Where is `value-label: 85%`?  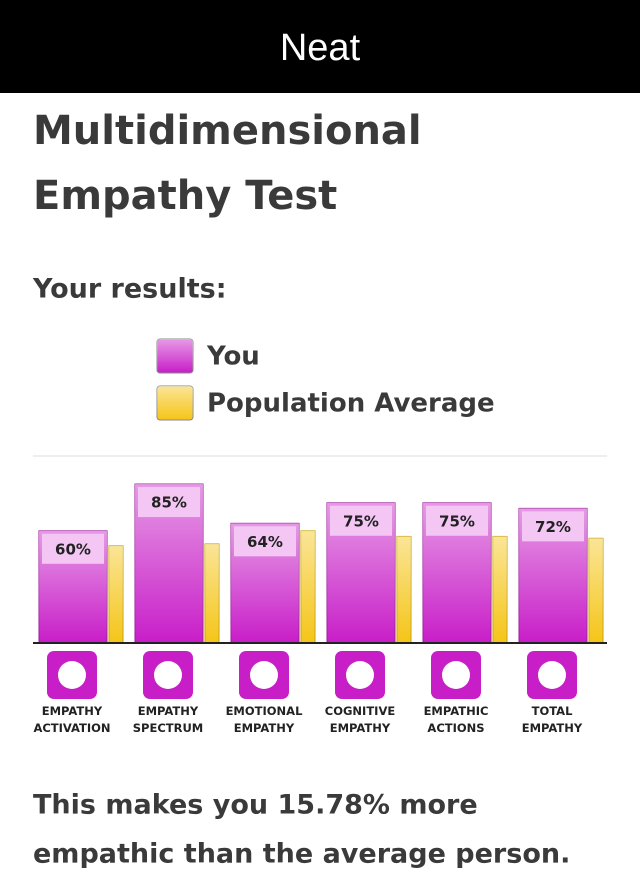 value-label: 85% is located at coordinates (169, 503).